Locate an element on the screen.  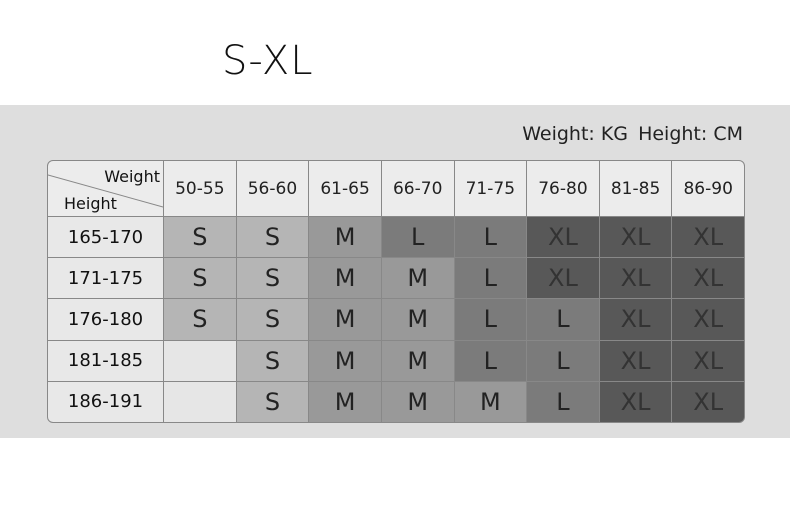
height-header: 176-180 is located at coordinates (105, 319).